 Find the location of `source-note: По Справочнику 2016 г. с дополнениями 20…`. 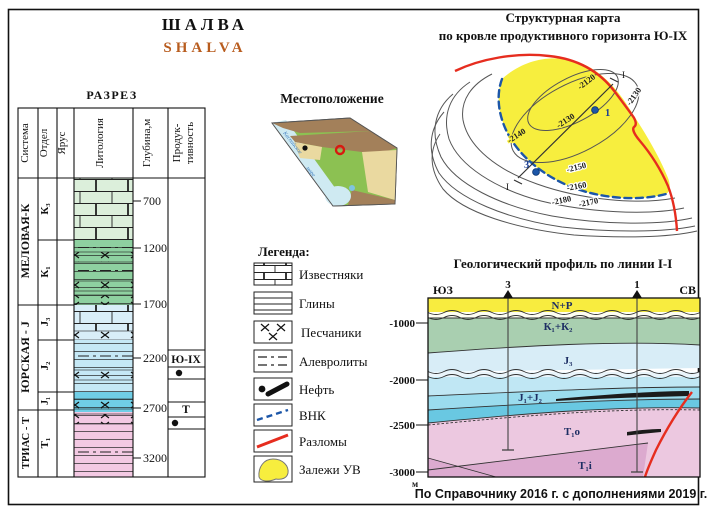

source-note: По Справочнику 2016 г. с дополнениями 20… is located at coordinates (561, 494).